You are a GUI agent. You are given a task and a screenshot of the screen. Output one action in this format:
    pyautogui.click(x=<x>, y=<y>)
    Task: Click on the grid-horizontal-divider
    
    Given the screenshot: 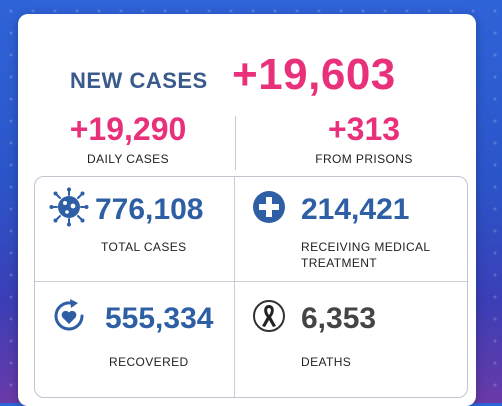 What is the action you would take?
    pyautogui.click(x=251, y=281)
    